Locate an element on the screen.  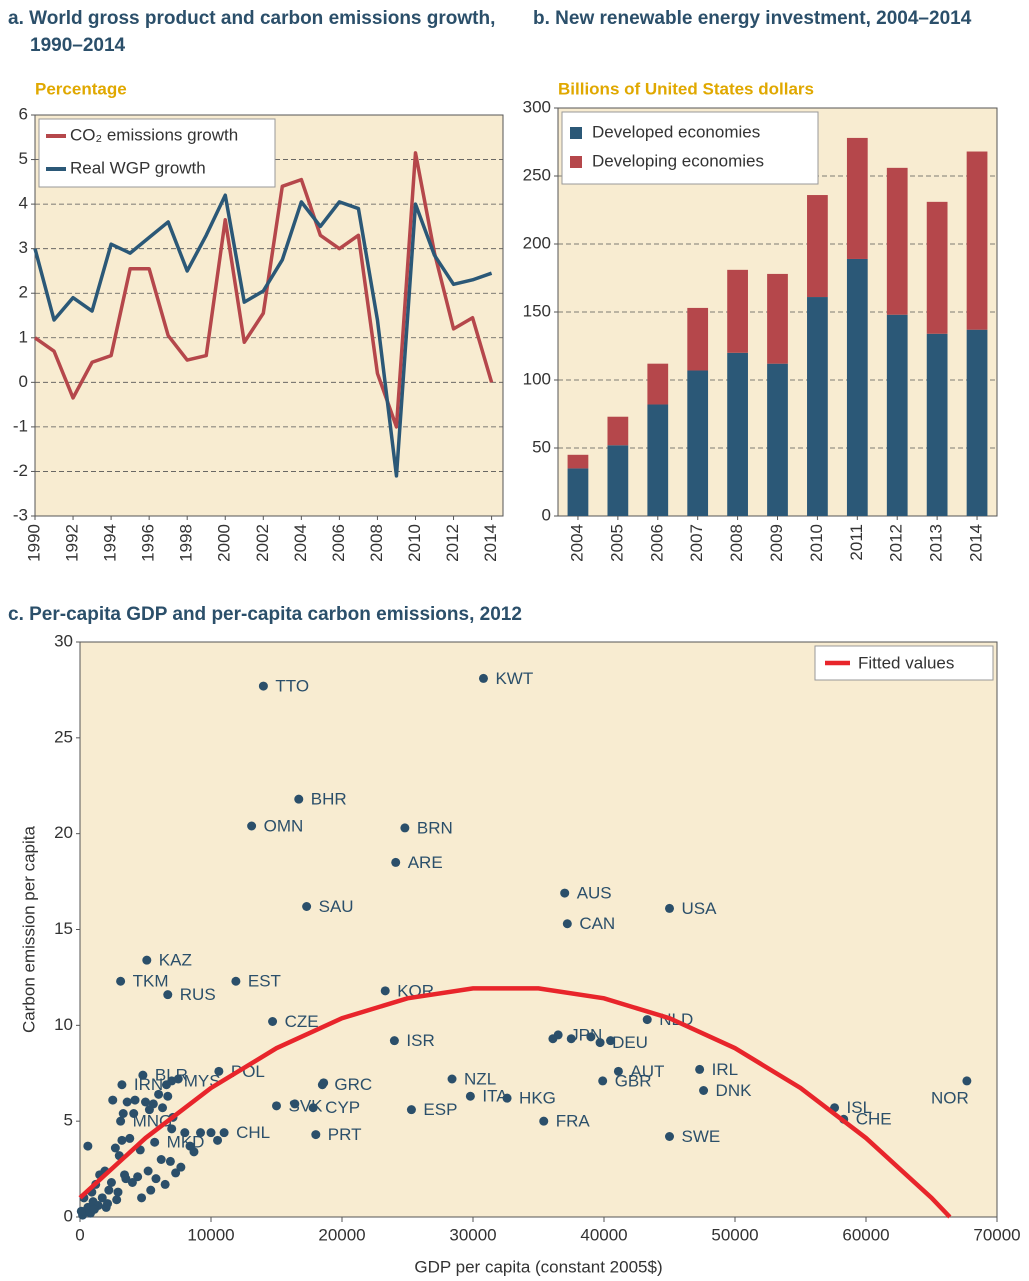
y-tick-label: 3 is located at coordinates (23, 247).